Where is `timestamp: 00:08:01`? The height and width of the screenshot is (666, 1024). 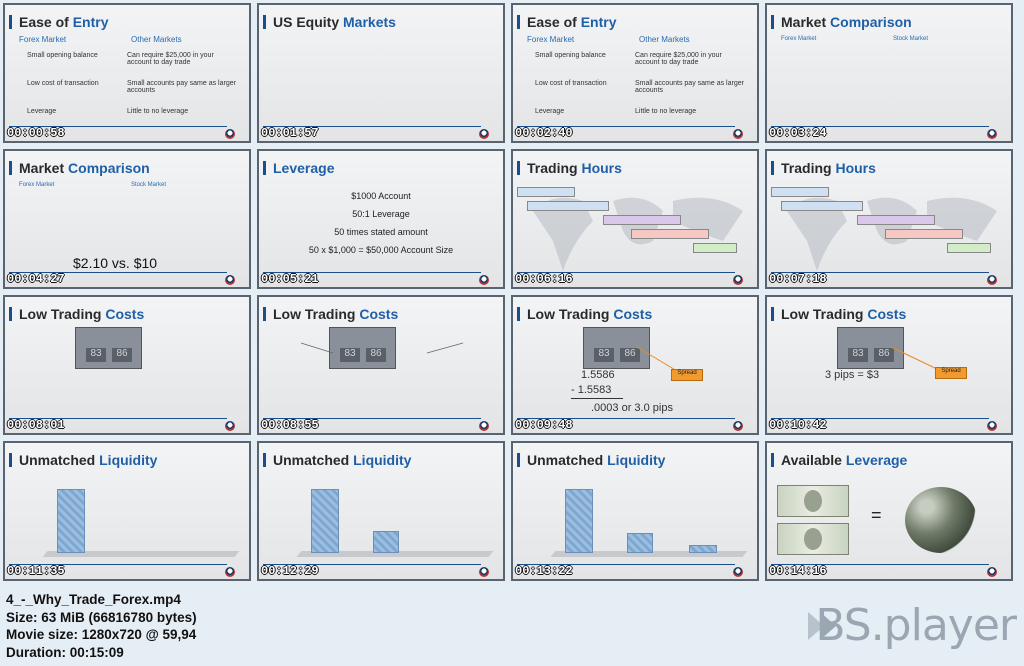 timestamp: 00:08:01 is located at coordinates (36, 425).